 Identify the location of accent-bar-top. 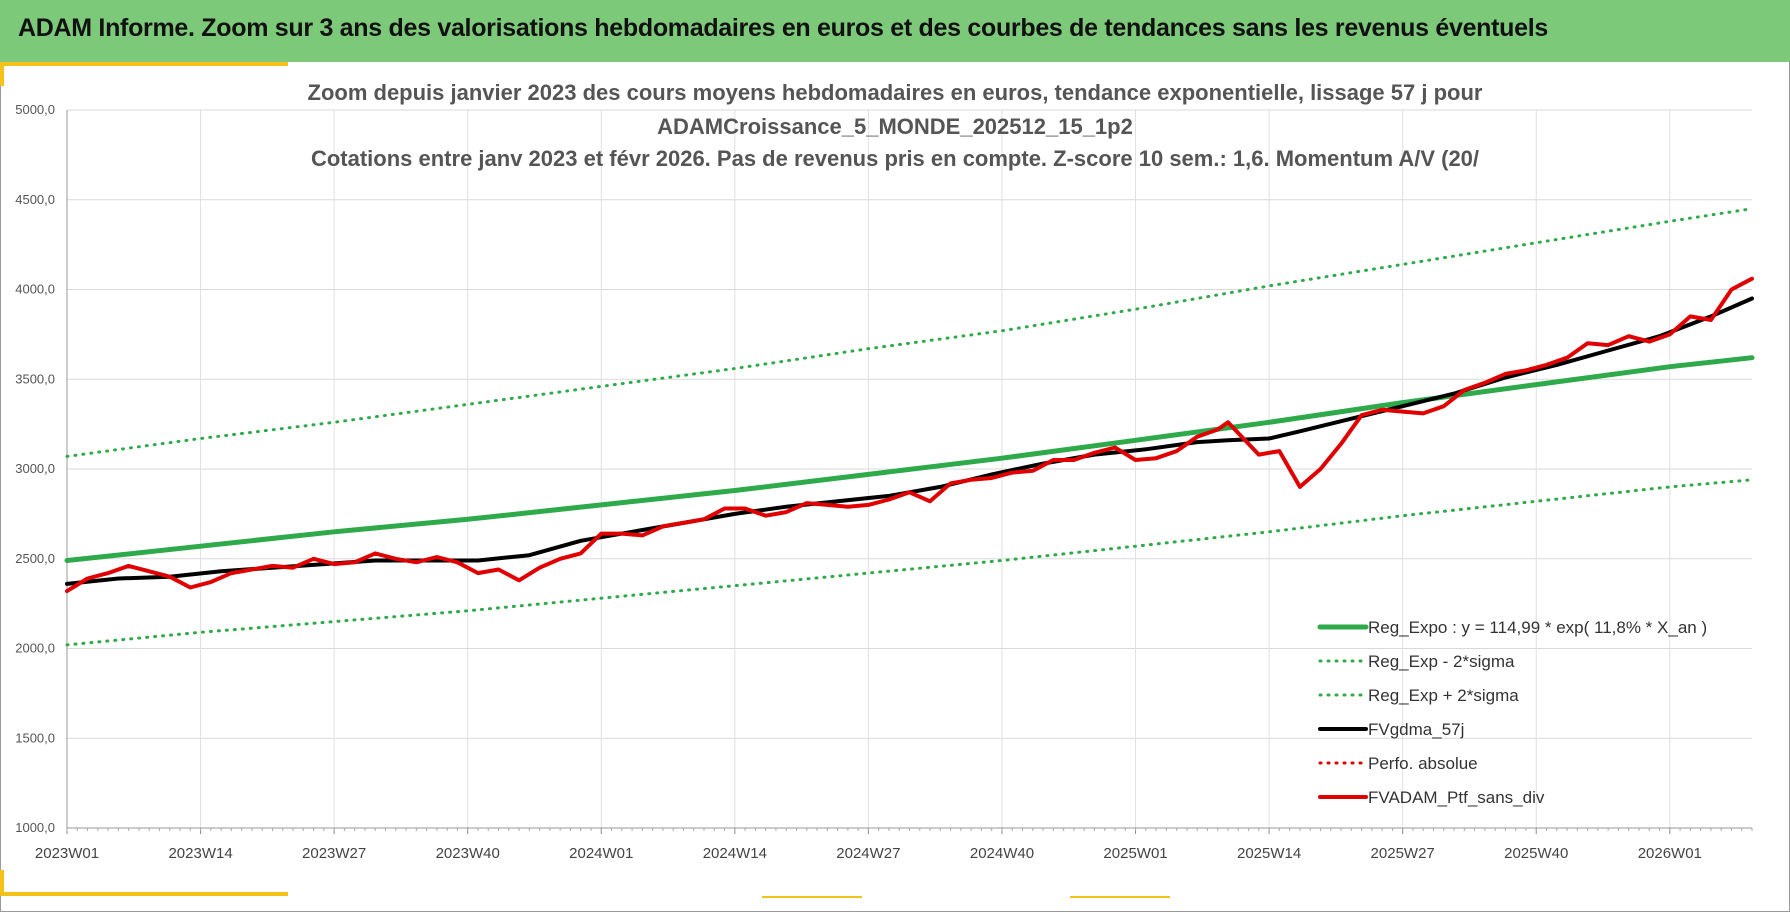
(144, 64).